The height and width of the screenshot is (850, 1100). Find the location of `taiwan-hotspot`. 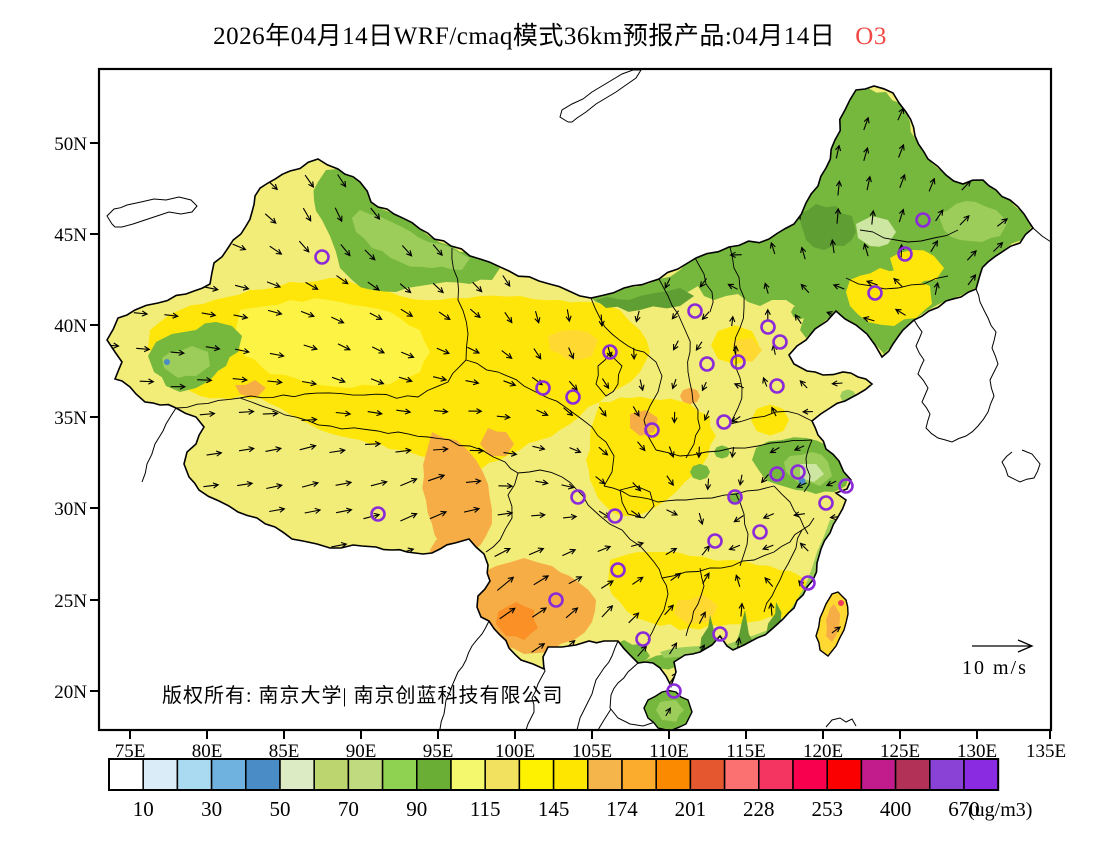

taiwan-hotspot is located at coordinates (841, 603).